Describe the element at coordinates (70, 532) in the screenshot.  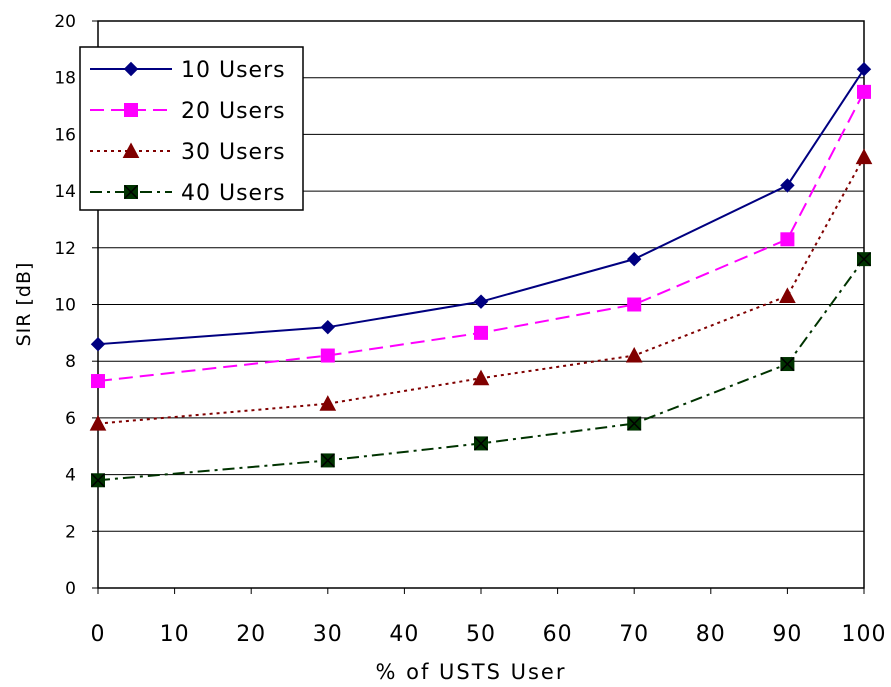
I see `y-tick-label: 2` at that location.